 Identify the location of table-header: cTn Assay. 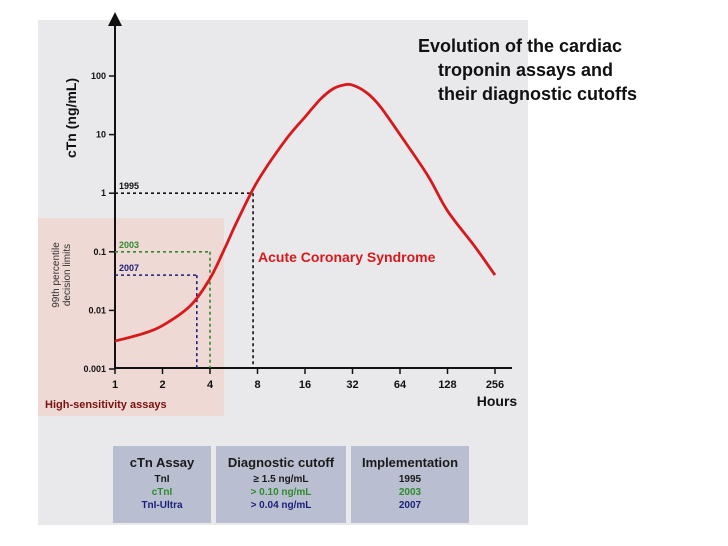
(162, 462).